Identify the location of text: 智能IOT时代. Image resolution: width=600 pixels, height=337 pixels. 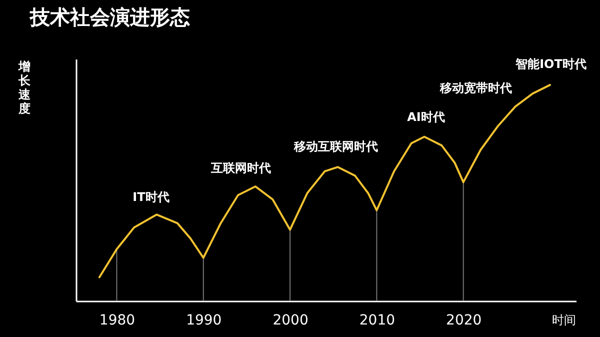
(550, 64).